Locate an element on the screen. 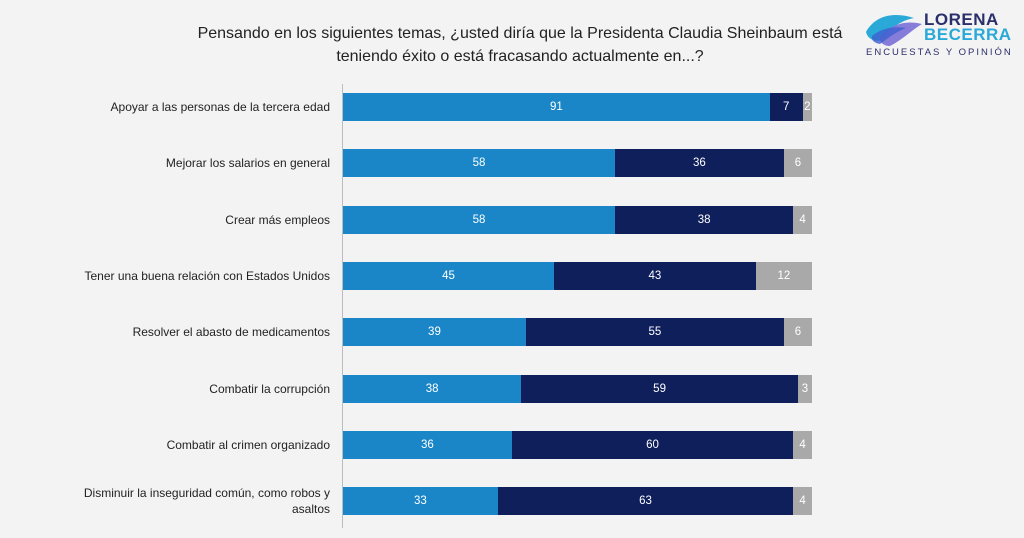 The height and width of the screenshot is (538, 1024). bar-segment-1: 38 is located at coordinates (432, 388).